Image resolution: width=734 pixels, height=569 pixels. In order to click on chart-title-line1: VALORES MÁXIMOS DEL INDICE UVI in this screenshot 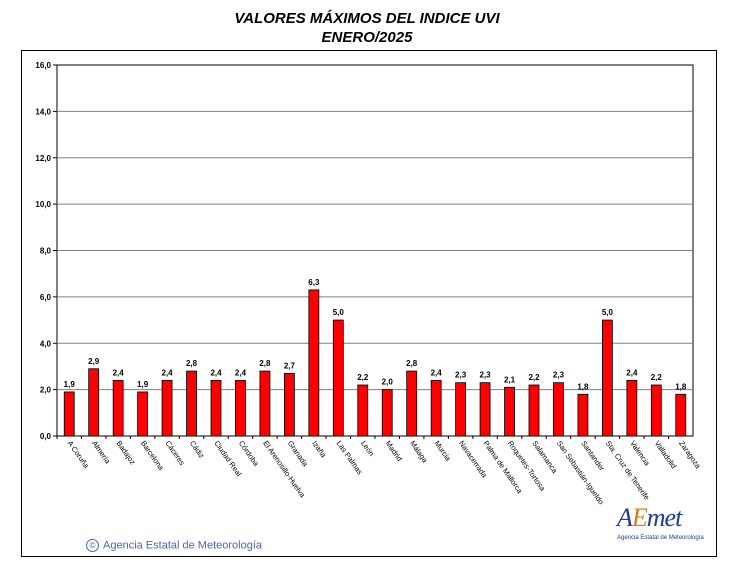, I will do `click(367, 18)`.